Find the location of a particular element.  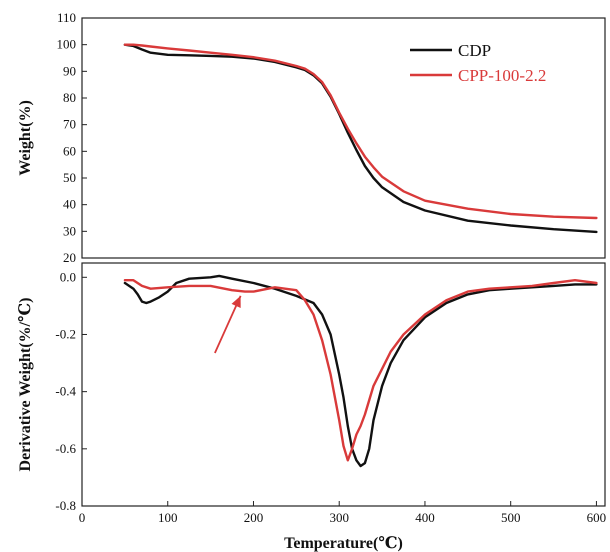

y-tick-label: 30 is located at coordinates (69, 230).